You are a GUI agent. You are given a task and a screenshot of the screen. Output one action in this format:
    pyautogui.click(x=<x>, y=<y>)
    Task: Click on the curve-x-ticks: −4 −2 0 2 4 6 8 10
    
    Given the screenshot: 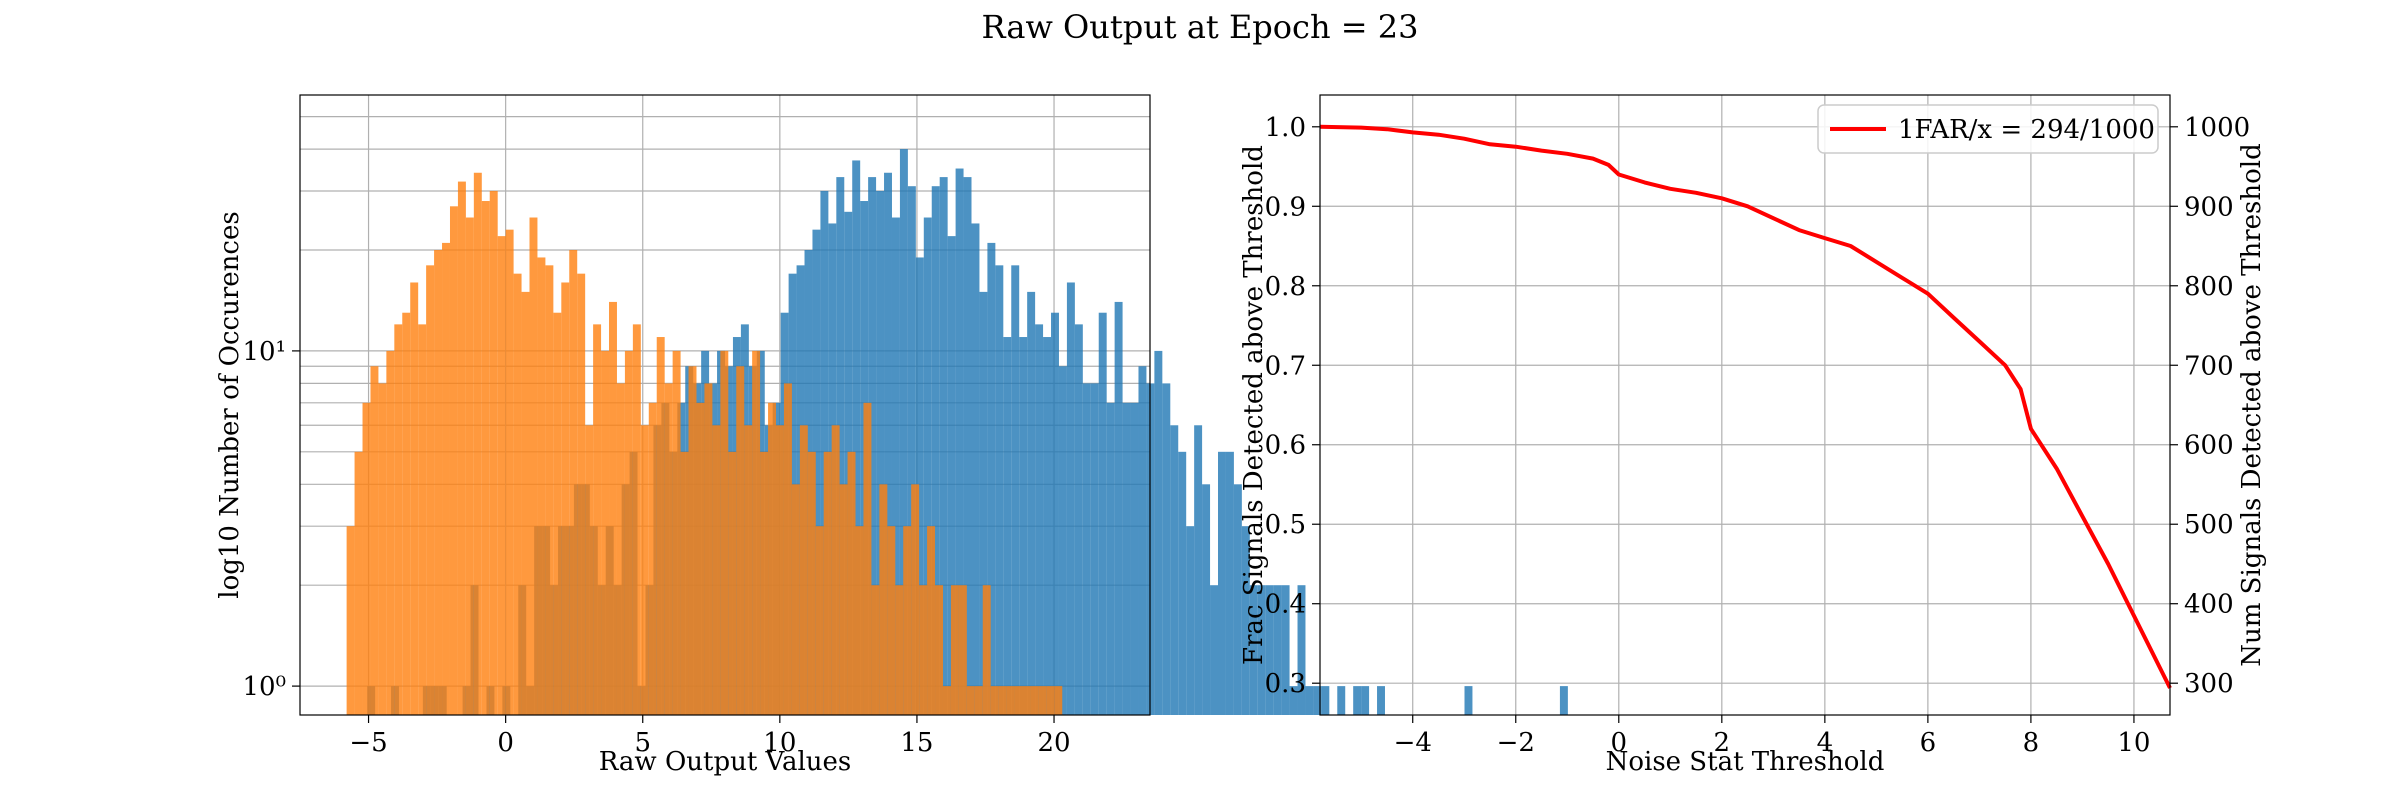 What is the action you would take?
    pyautogui.click(x=1772, y=736)
    